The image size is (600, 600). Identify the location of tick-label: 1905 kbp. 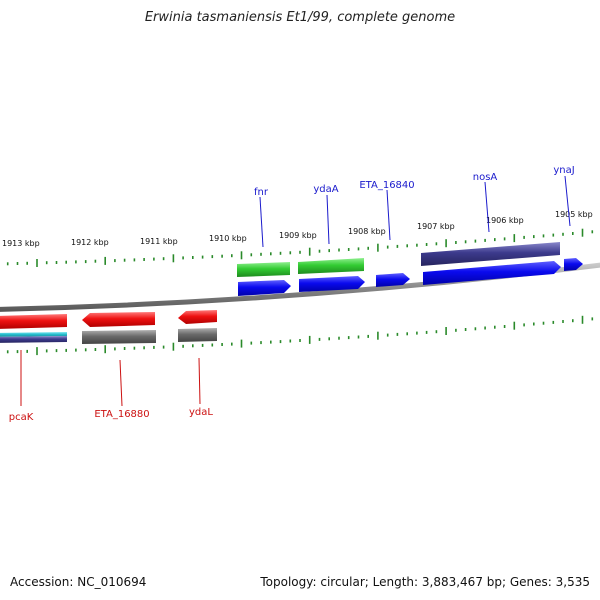
(574, 214).